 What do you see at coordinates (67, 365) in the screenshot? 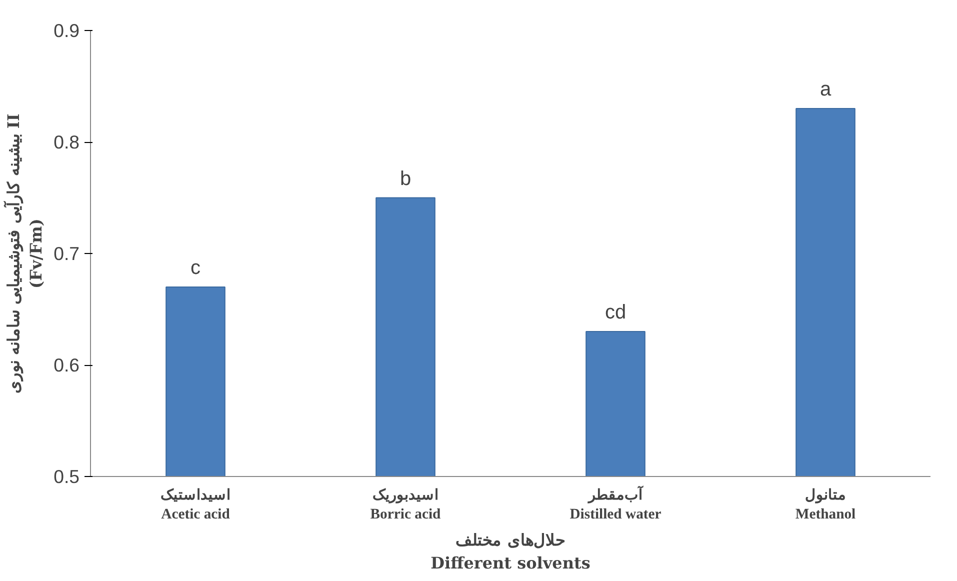
I see `y-tick-label: 0.6` at bounding box center [67, 365].